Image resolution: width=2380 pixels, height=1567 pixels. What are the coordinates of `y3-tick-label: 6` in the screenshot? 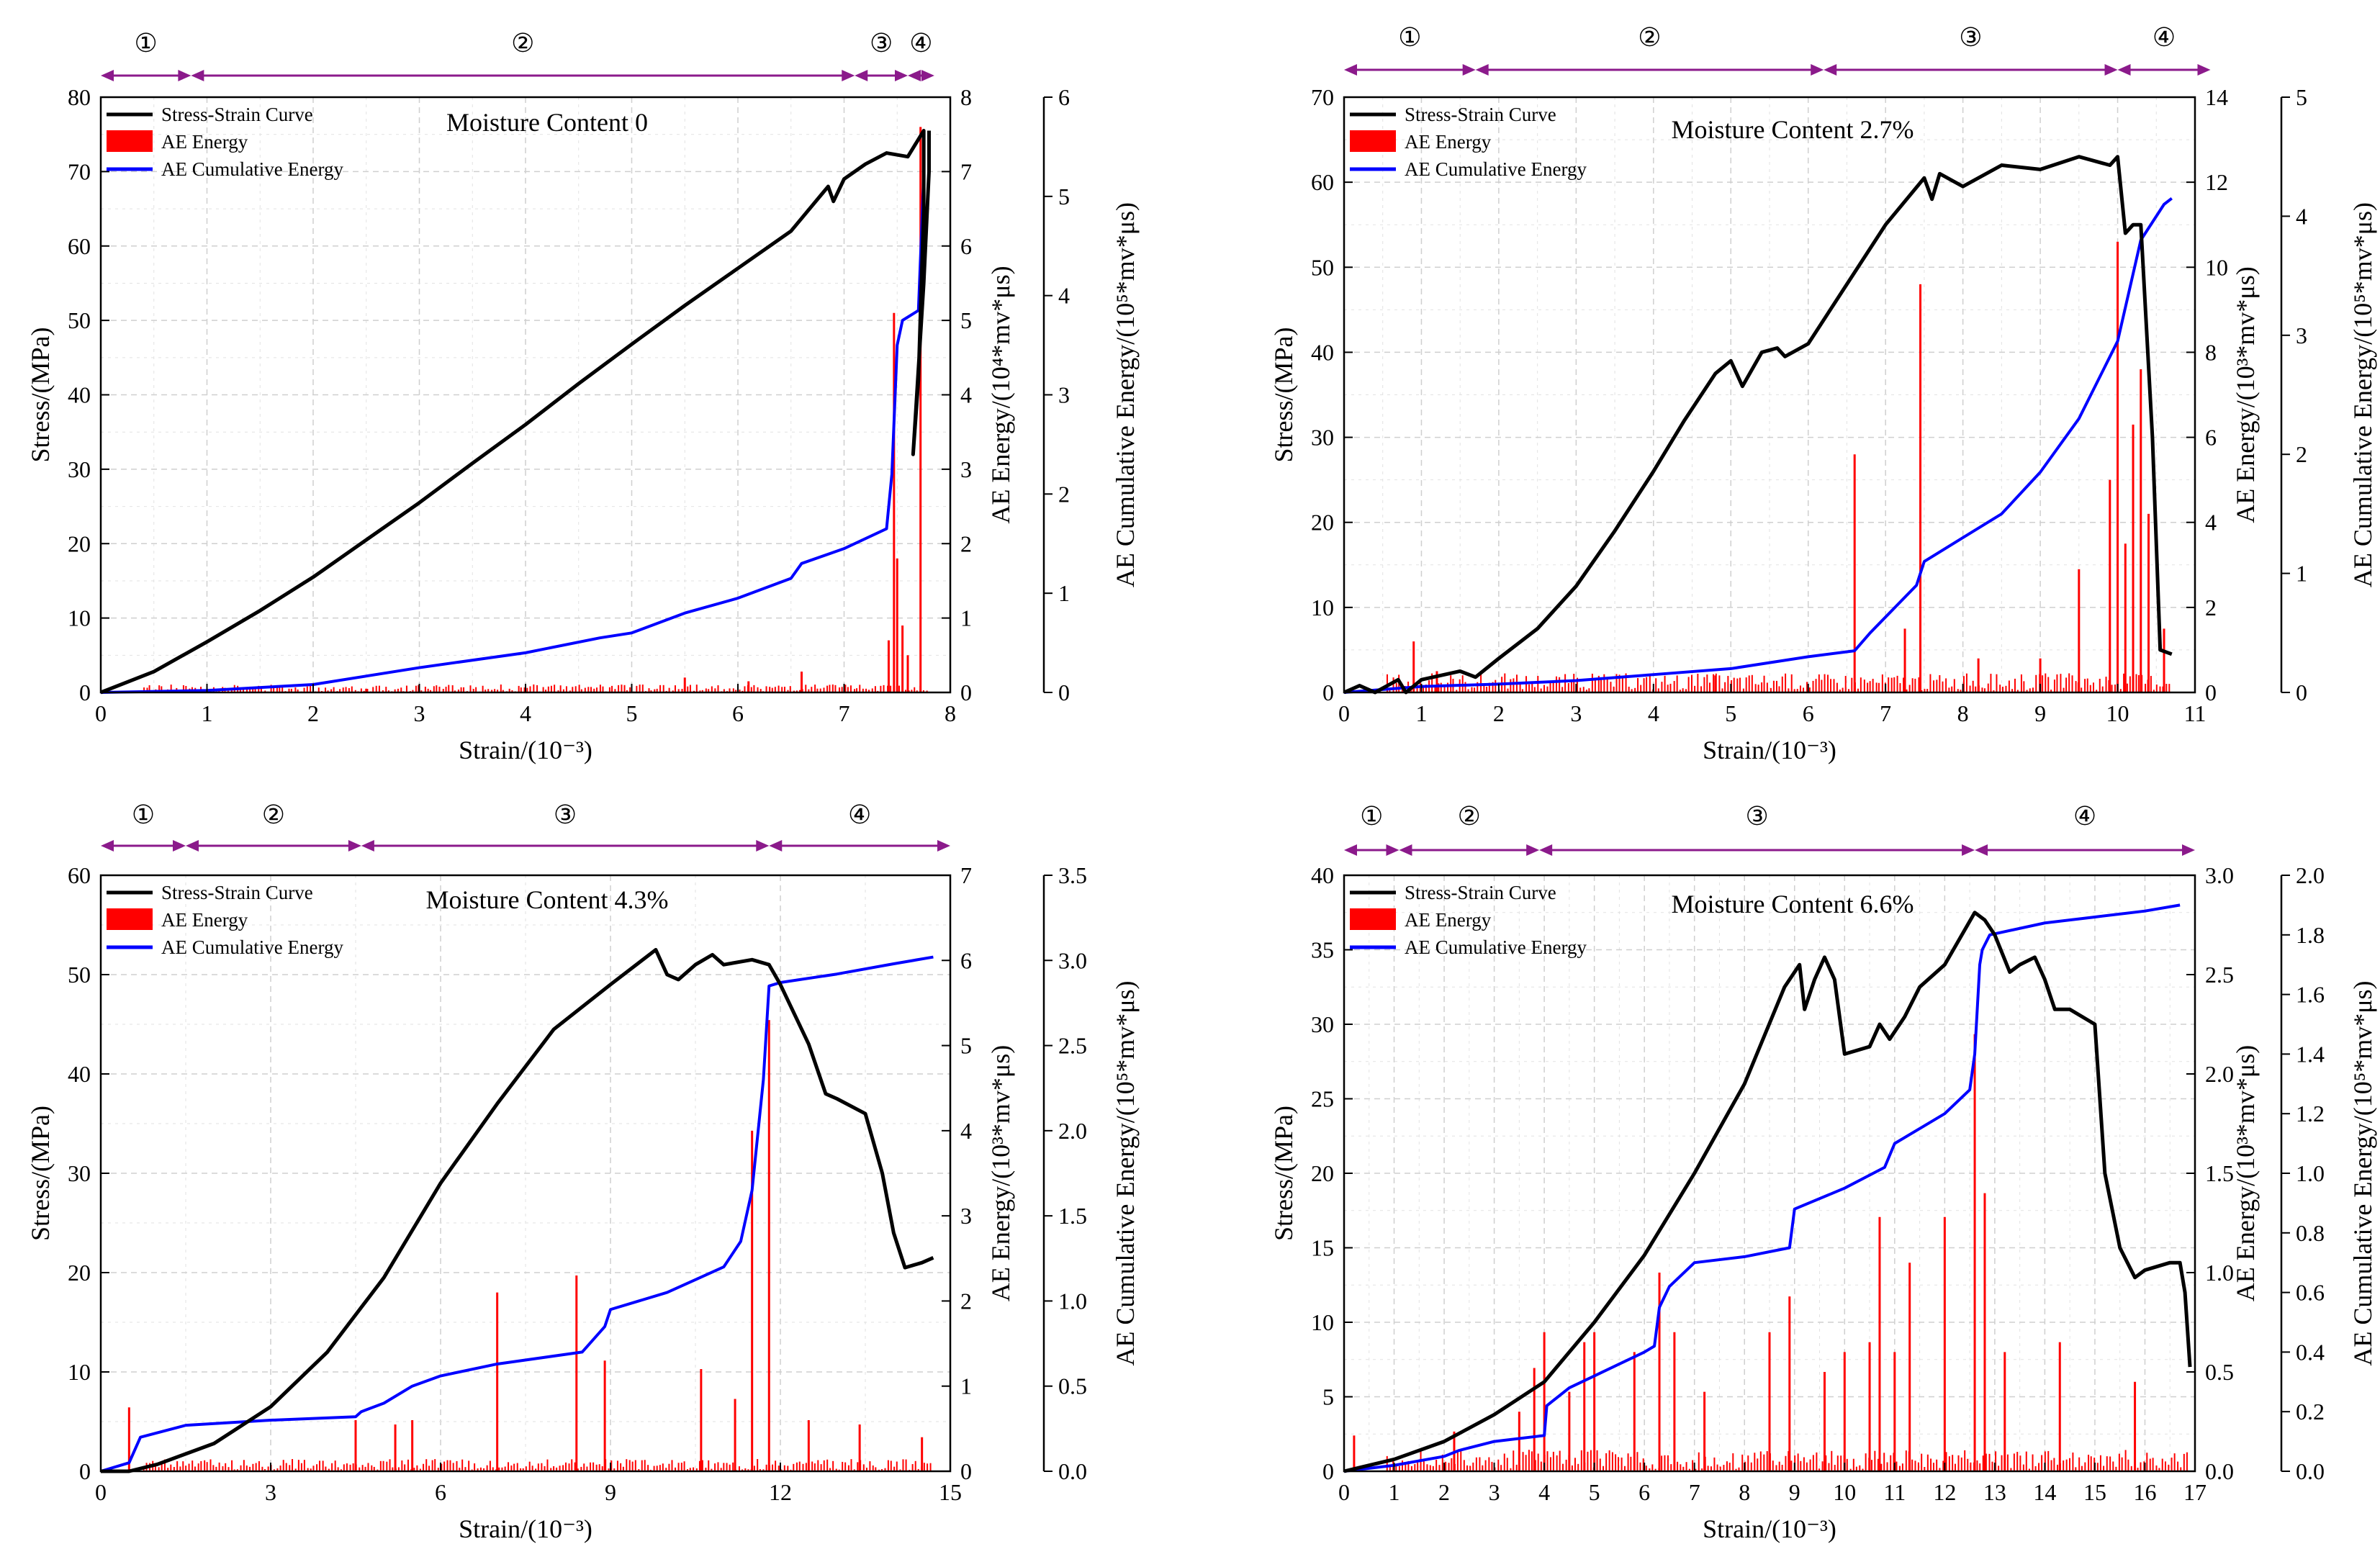 It's located at (1064, 97).